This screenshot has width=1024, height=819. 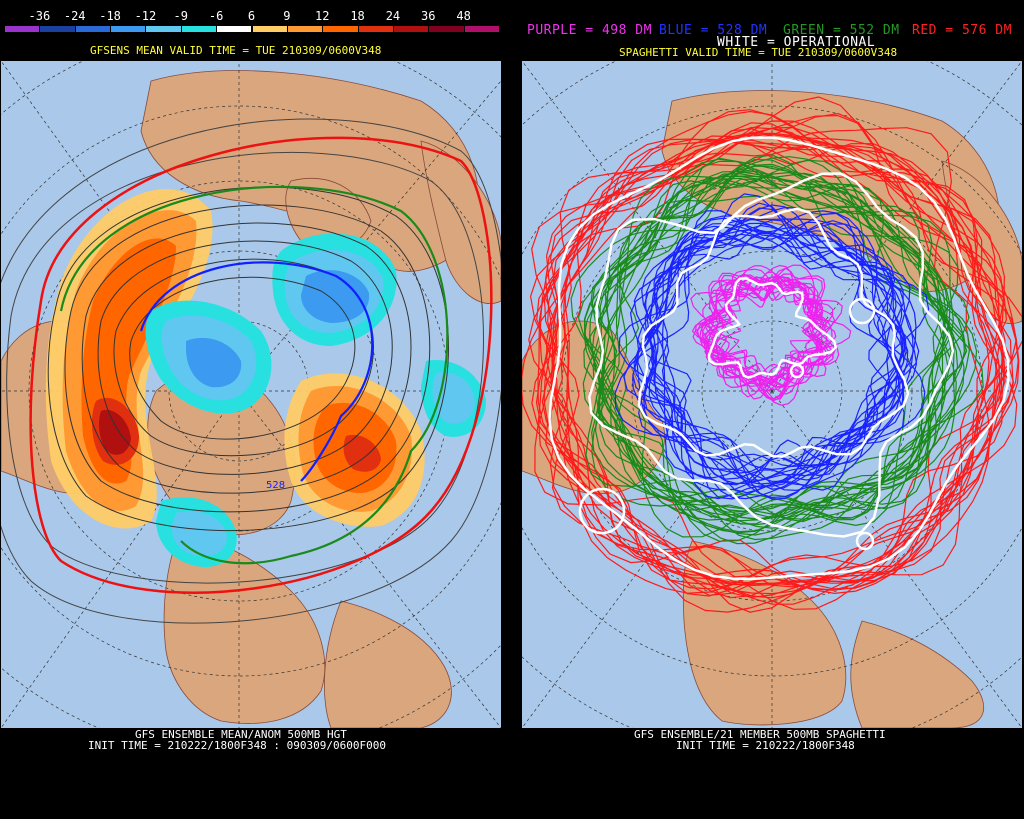 I want to click on colorbar-tick-label: 12, so click(x=322, y=16).